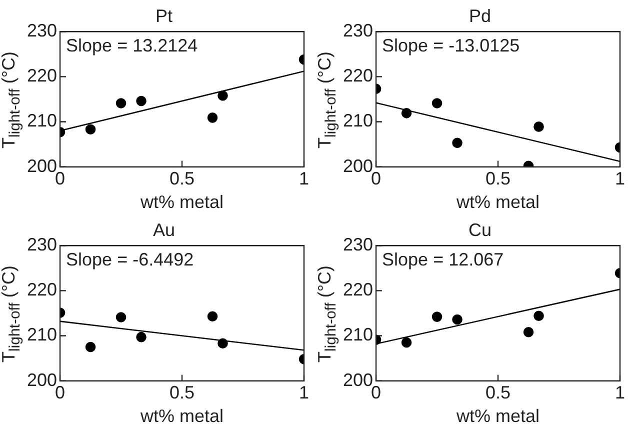  Describe the element at coordinates (451, 46) in the screenshot. I see `annotation: Slope = -13.0125` at that location.